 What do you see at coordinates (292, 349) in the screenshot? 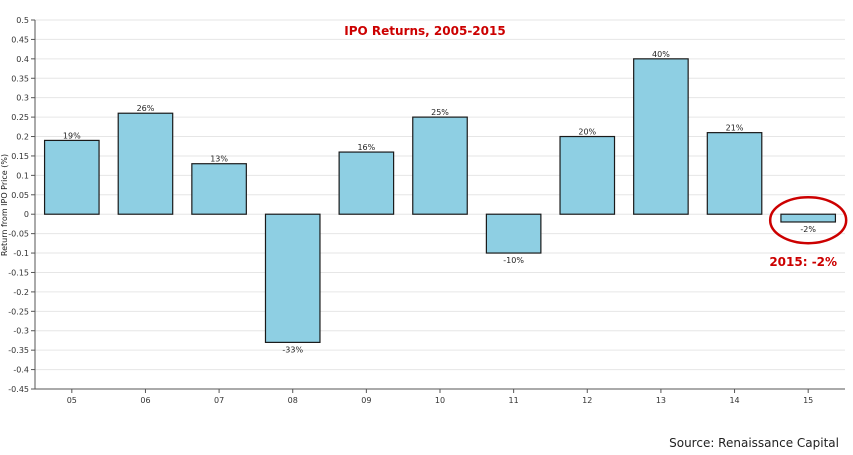
I see `data-label-08: -33%` at bounding box center [292, 349].